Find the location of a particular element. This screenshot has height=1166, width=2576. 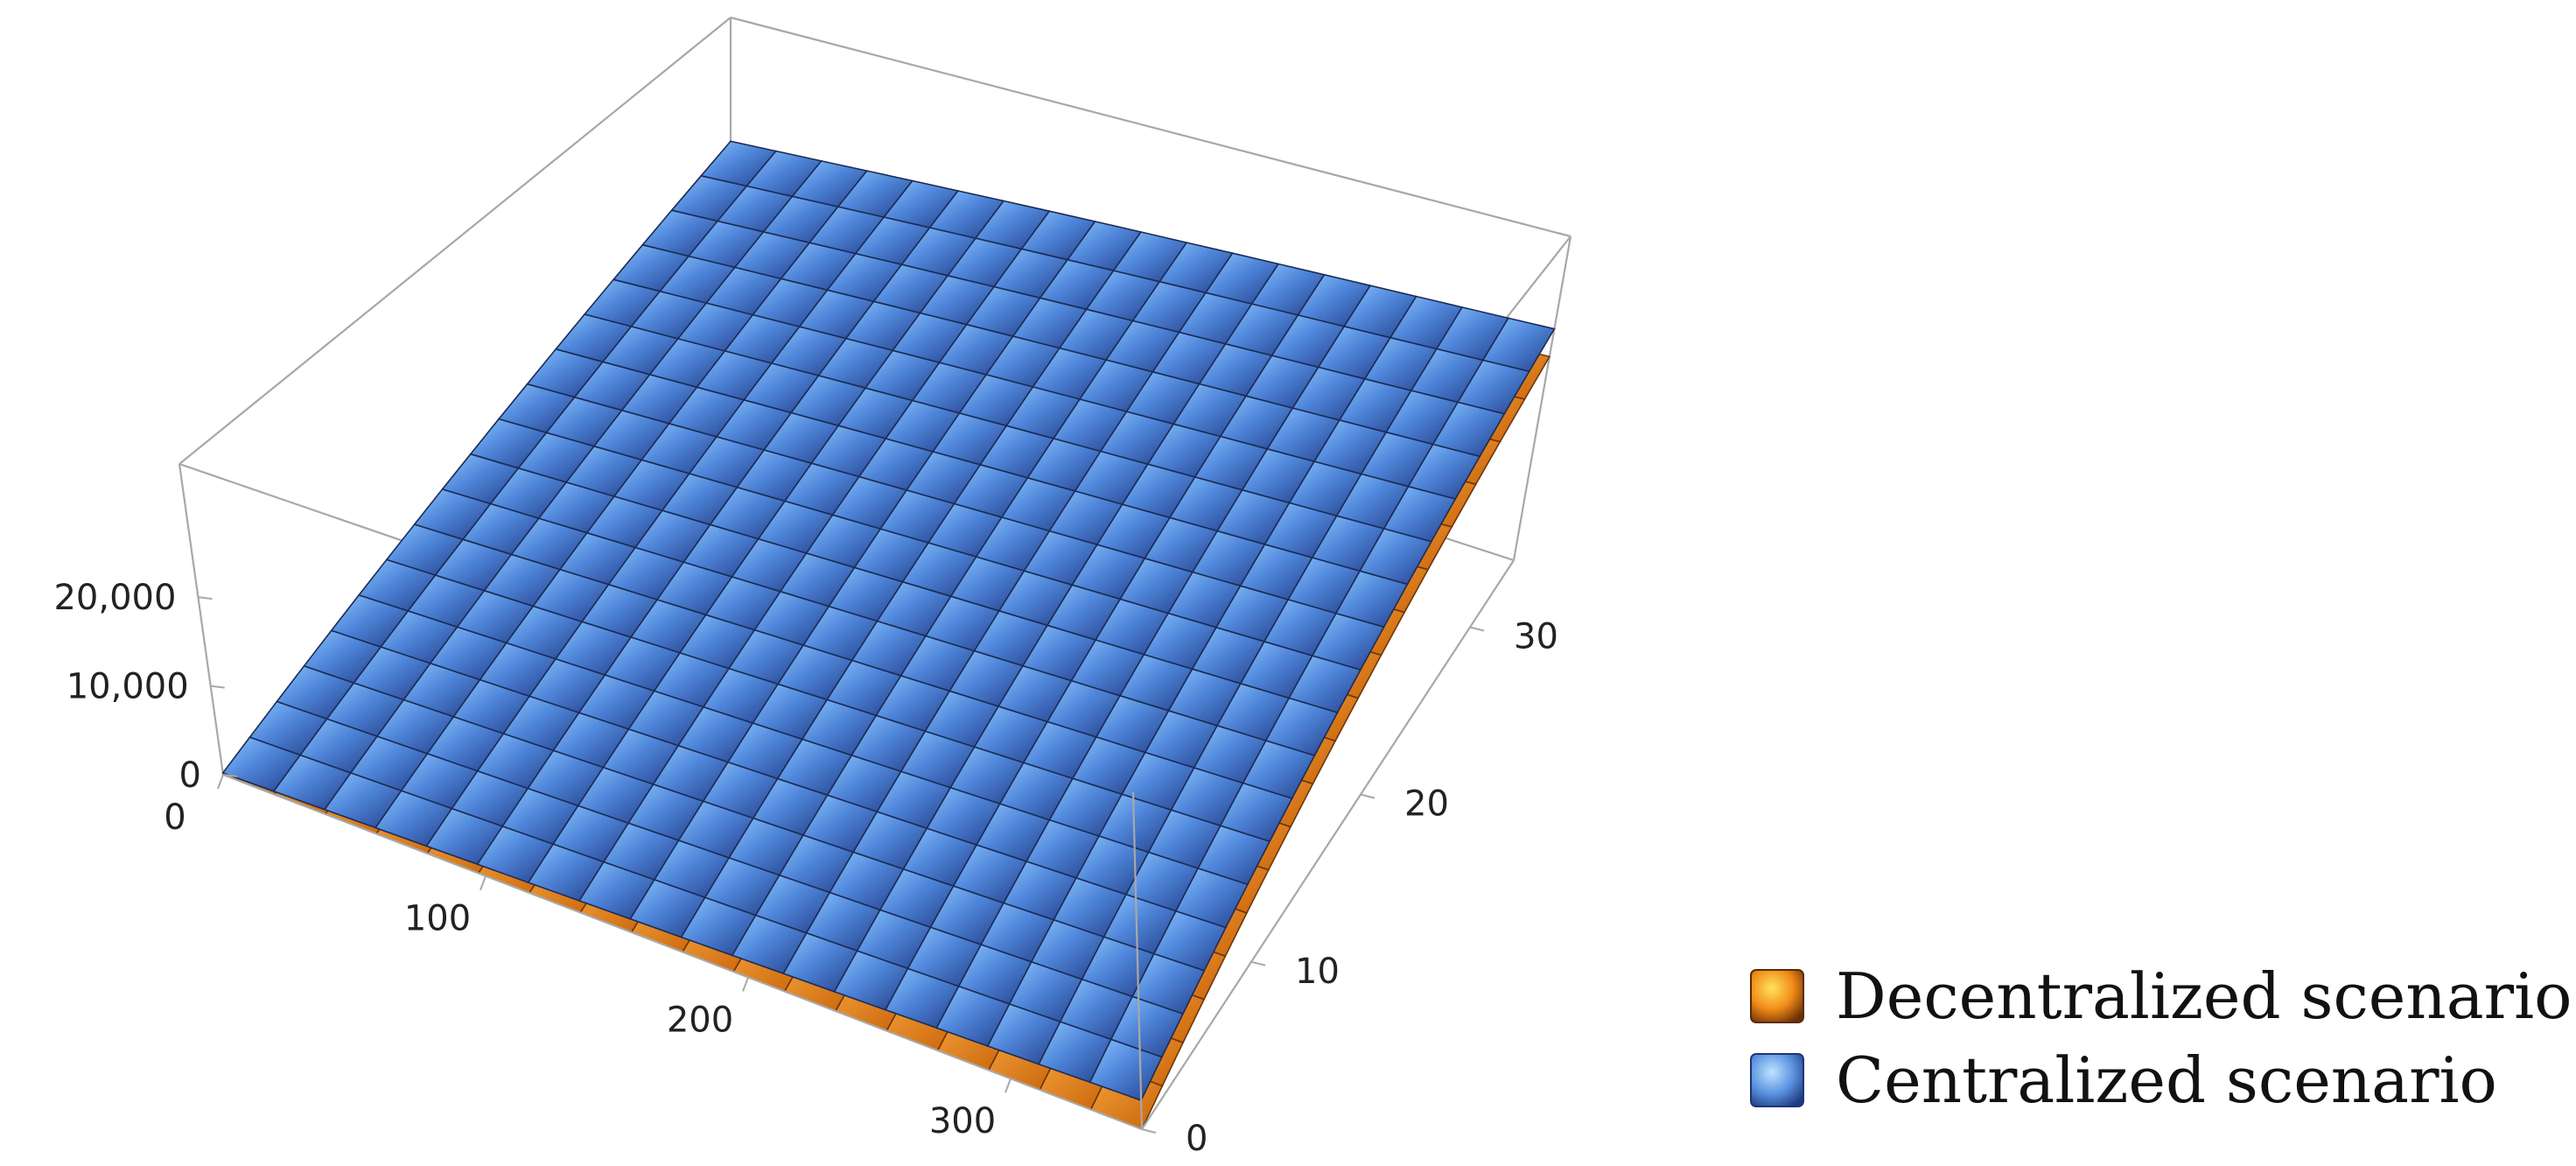

x-tick-label: 100 is located at coordinates (437, 919).